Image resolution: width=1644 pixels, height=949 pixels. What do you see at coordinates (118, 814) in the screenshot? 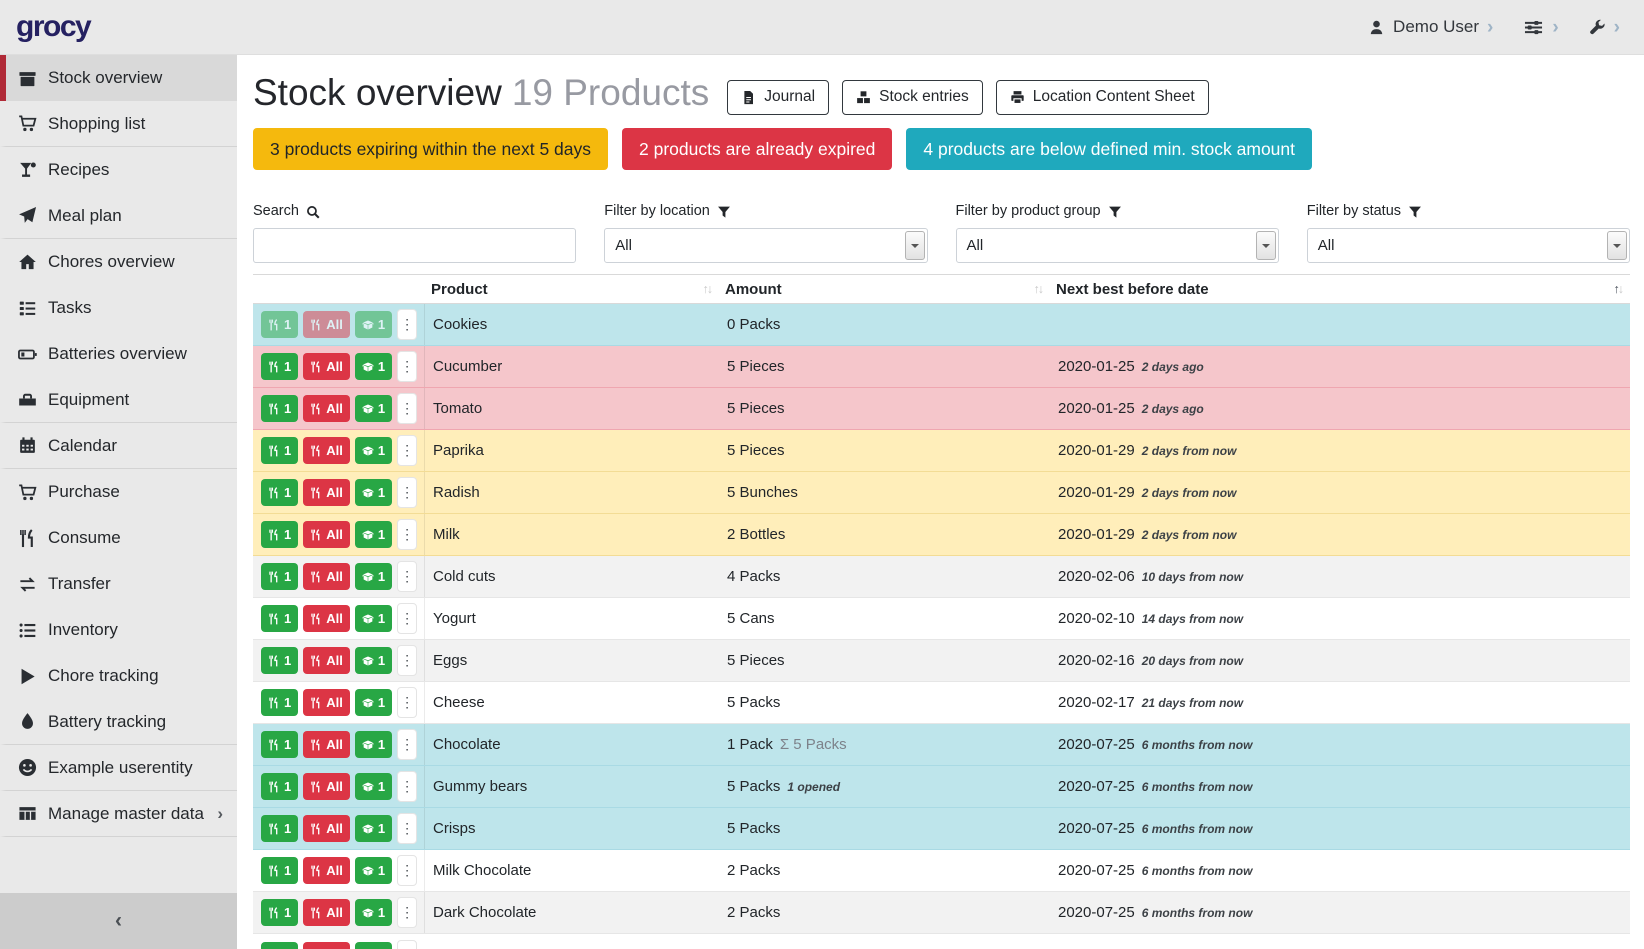
I see `sidebar-item-manage-master-data: Manage master data ›` at bounding box center [118, 814].